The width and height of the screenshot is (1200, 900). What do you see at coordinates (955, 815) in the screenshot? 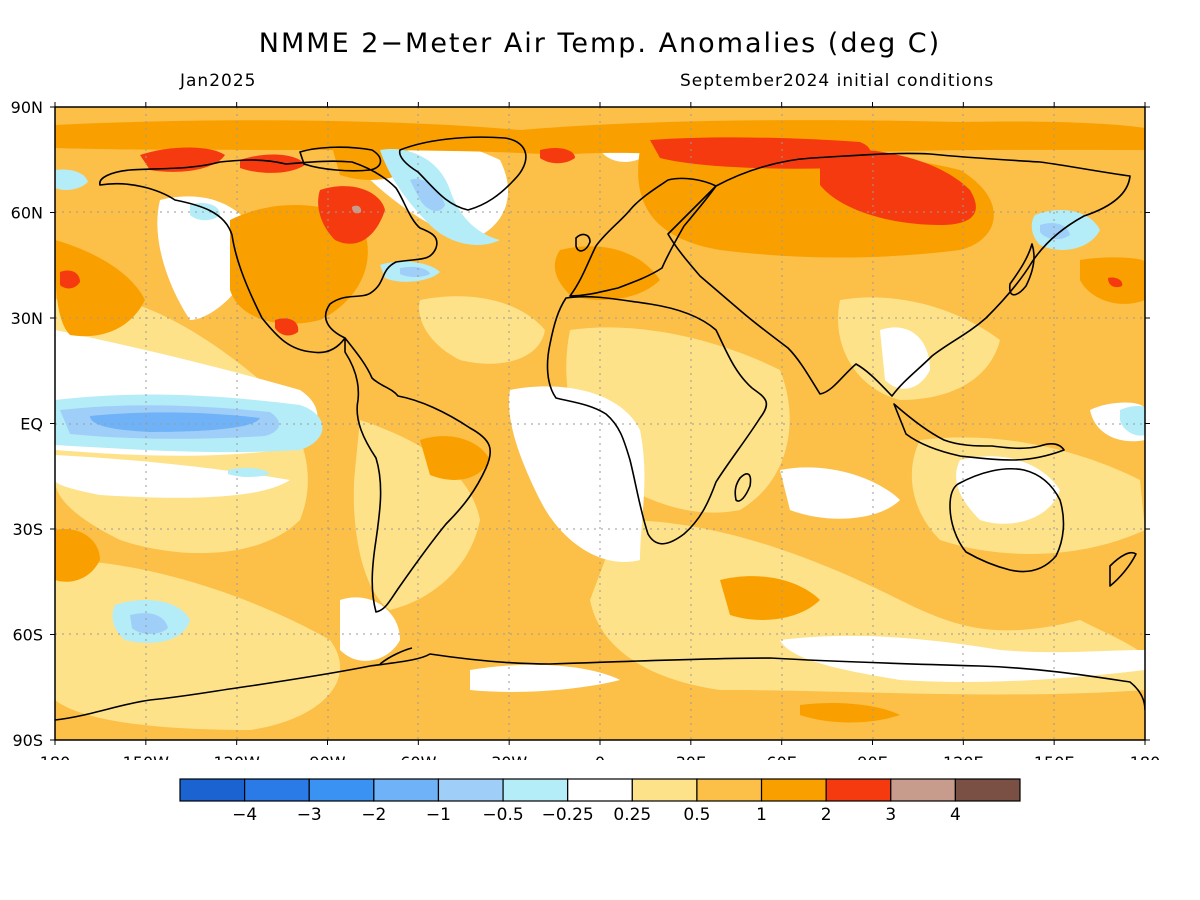
I see `colorbar-label: 4` at bounding box center [955, 815].